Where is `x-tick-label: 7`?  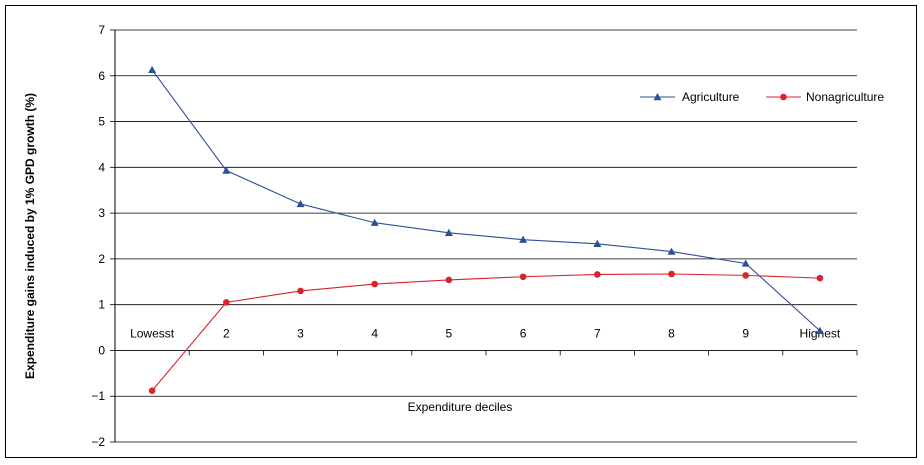
x-tick-label: 7 is located at coordinates (597, 333).